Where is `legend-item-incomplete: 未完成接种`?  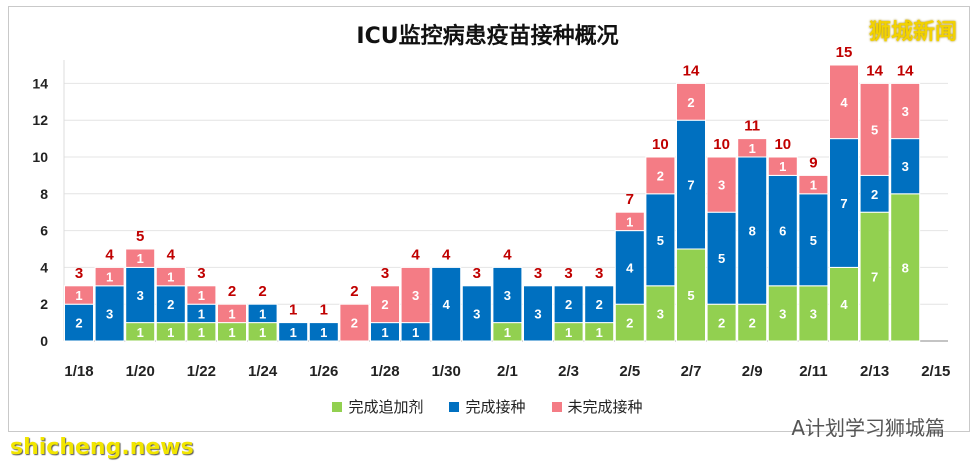
legend-item-incomplete: 未完成接种 is located at coordinates (597, 406).